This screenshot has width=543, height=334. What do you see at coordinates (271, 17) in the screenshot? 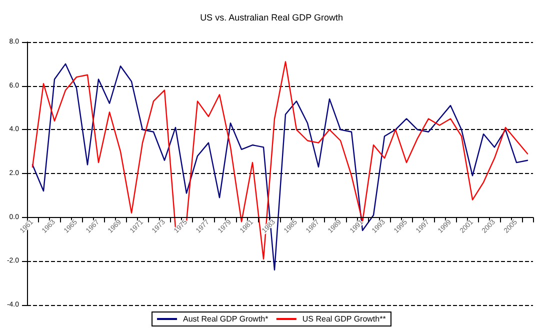
I see `chart-title: US vs. Australian Real GDP Growth` at bounding box center [271, 17].